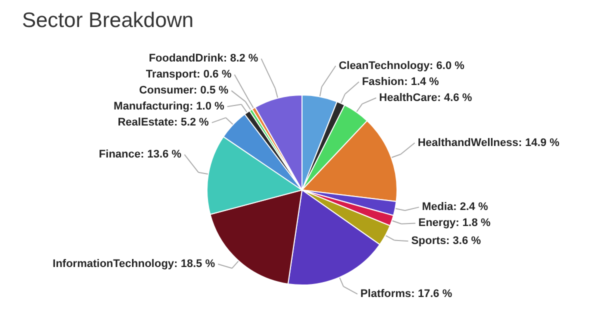 This screenshot has width=597, height=325. I want to click on slice-label: Energy: 1.8 %, so click(454, 223).